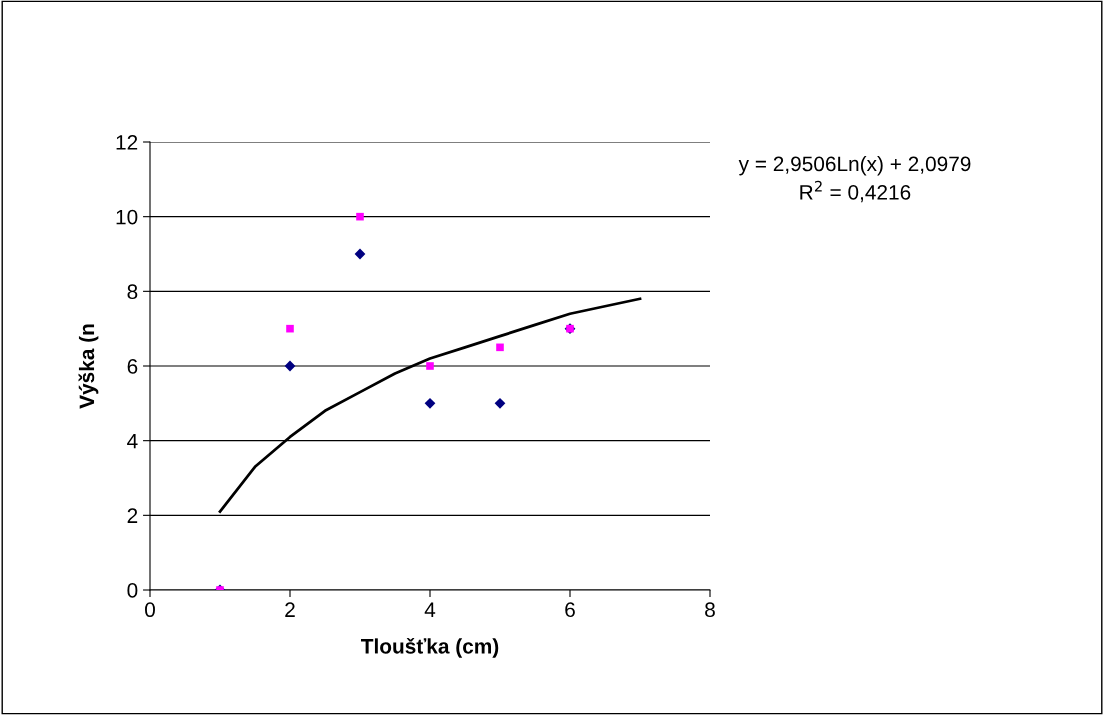 This screenshot has width=1104, height=715. Describe the element at coordinates (710, 610) in the screenshot. I see `x-tick-label: 8` at that location.